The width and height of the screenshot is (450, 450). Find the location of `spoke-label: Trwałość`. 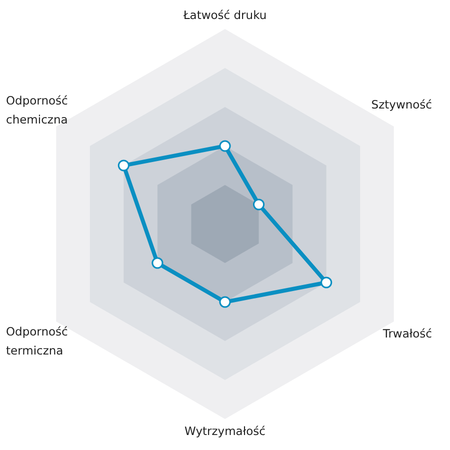

spoke-label: Trwałość is located at coordinates (407, 333).